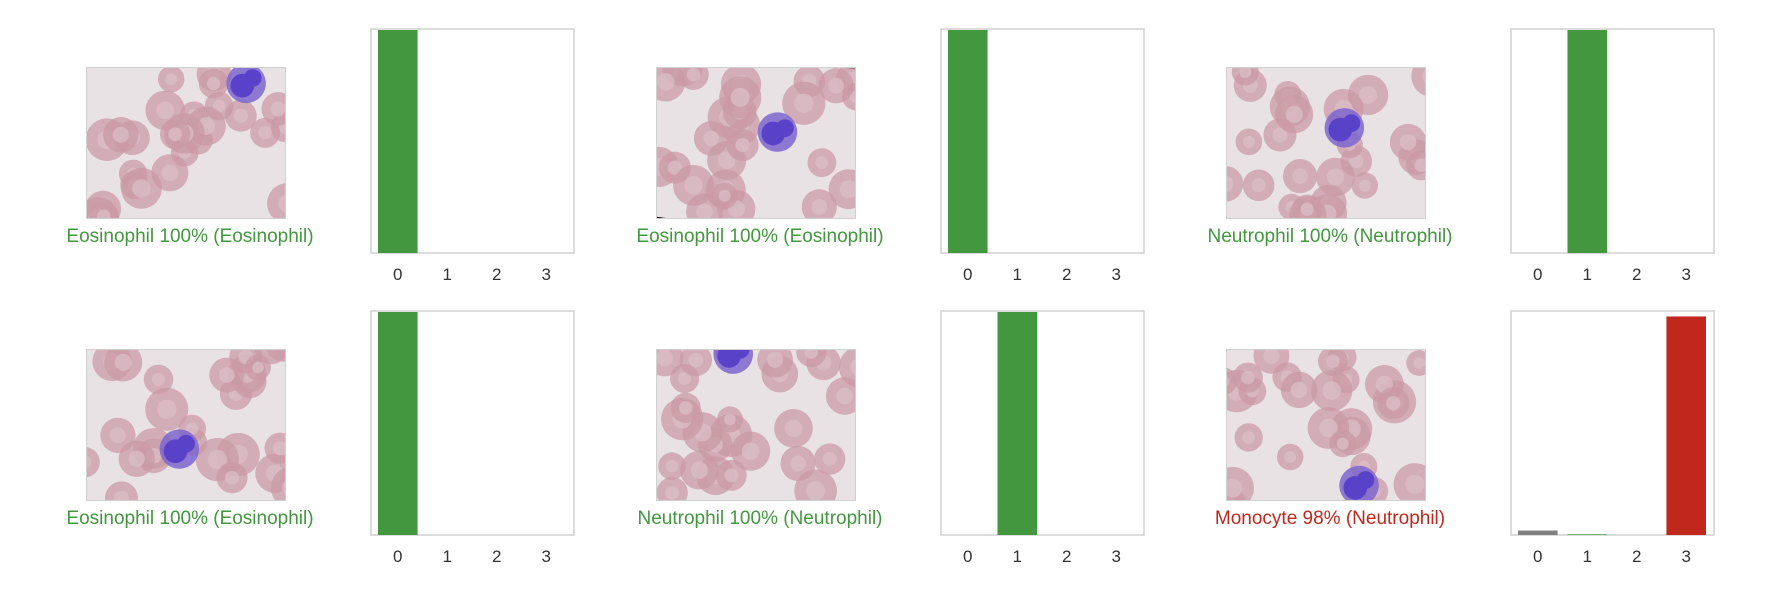 This screenshot has width=1782, height=590. Describe the element at coordinates (1330, 518) in the screenshot. I see `prediction-caption: Monocyte 98% (Neutrophil)` at that location.